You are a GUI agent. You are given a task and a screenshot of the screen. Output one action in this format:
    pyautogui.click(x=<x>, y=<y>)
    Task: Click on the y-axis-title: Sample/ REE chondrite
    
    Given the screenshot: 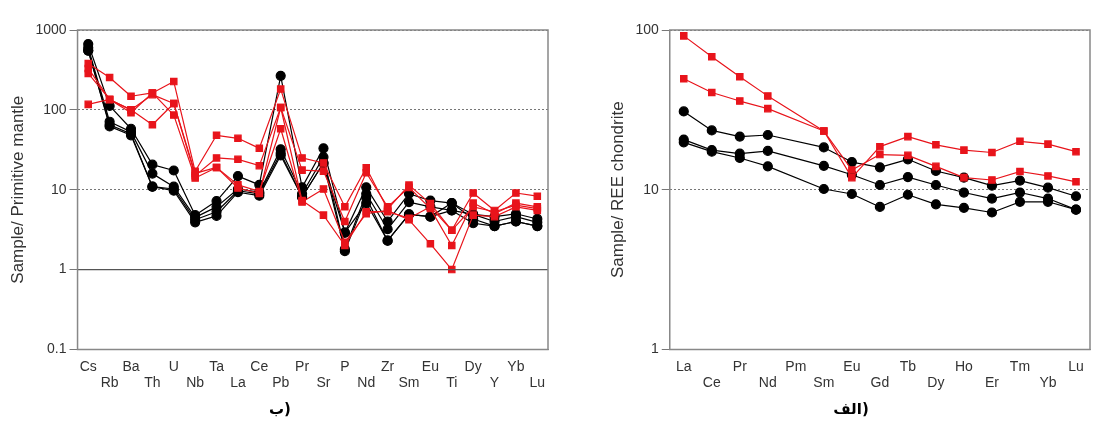 What is the action you would take?
    pyautogui.click(x=617, y=190)
    